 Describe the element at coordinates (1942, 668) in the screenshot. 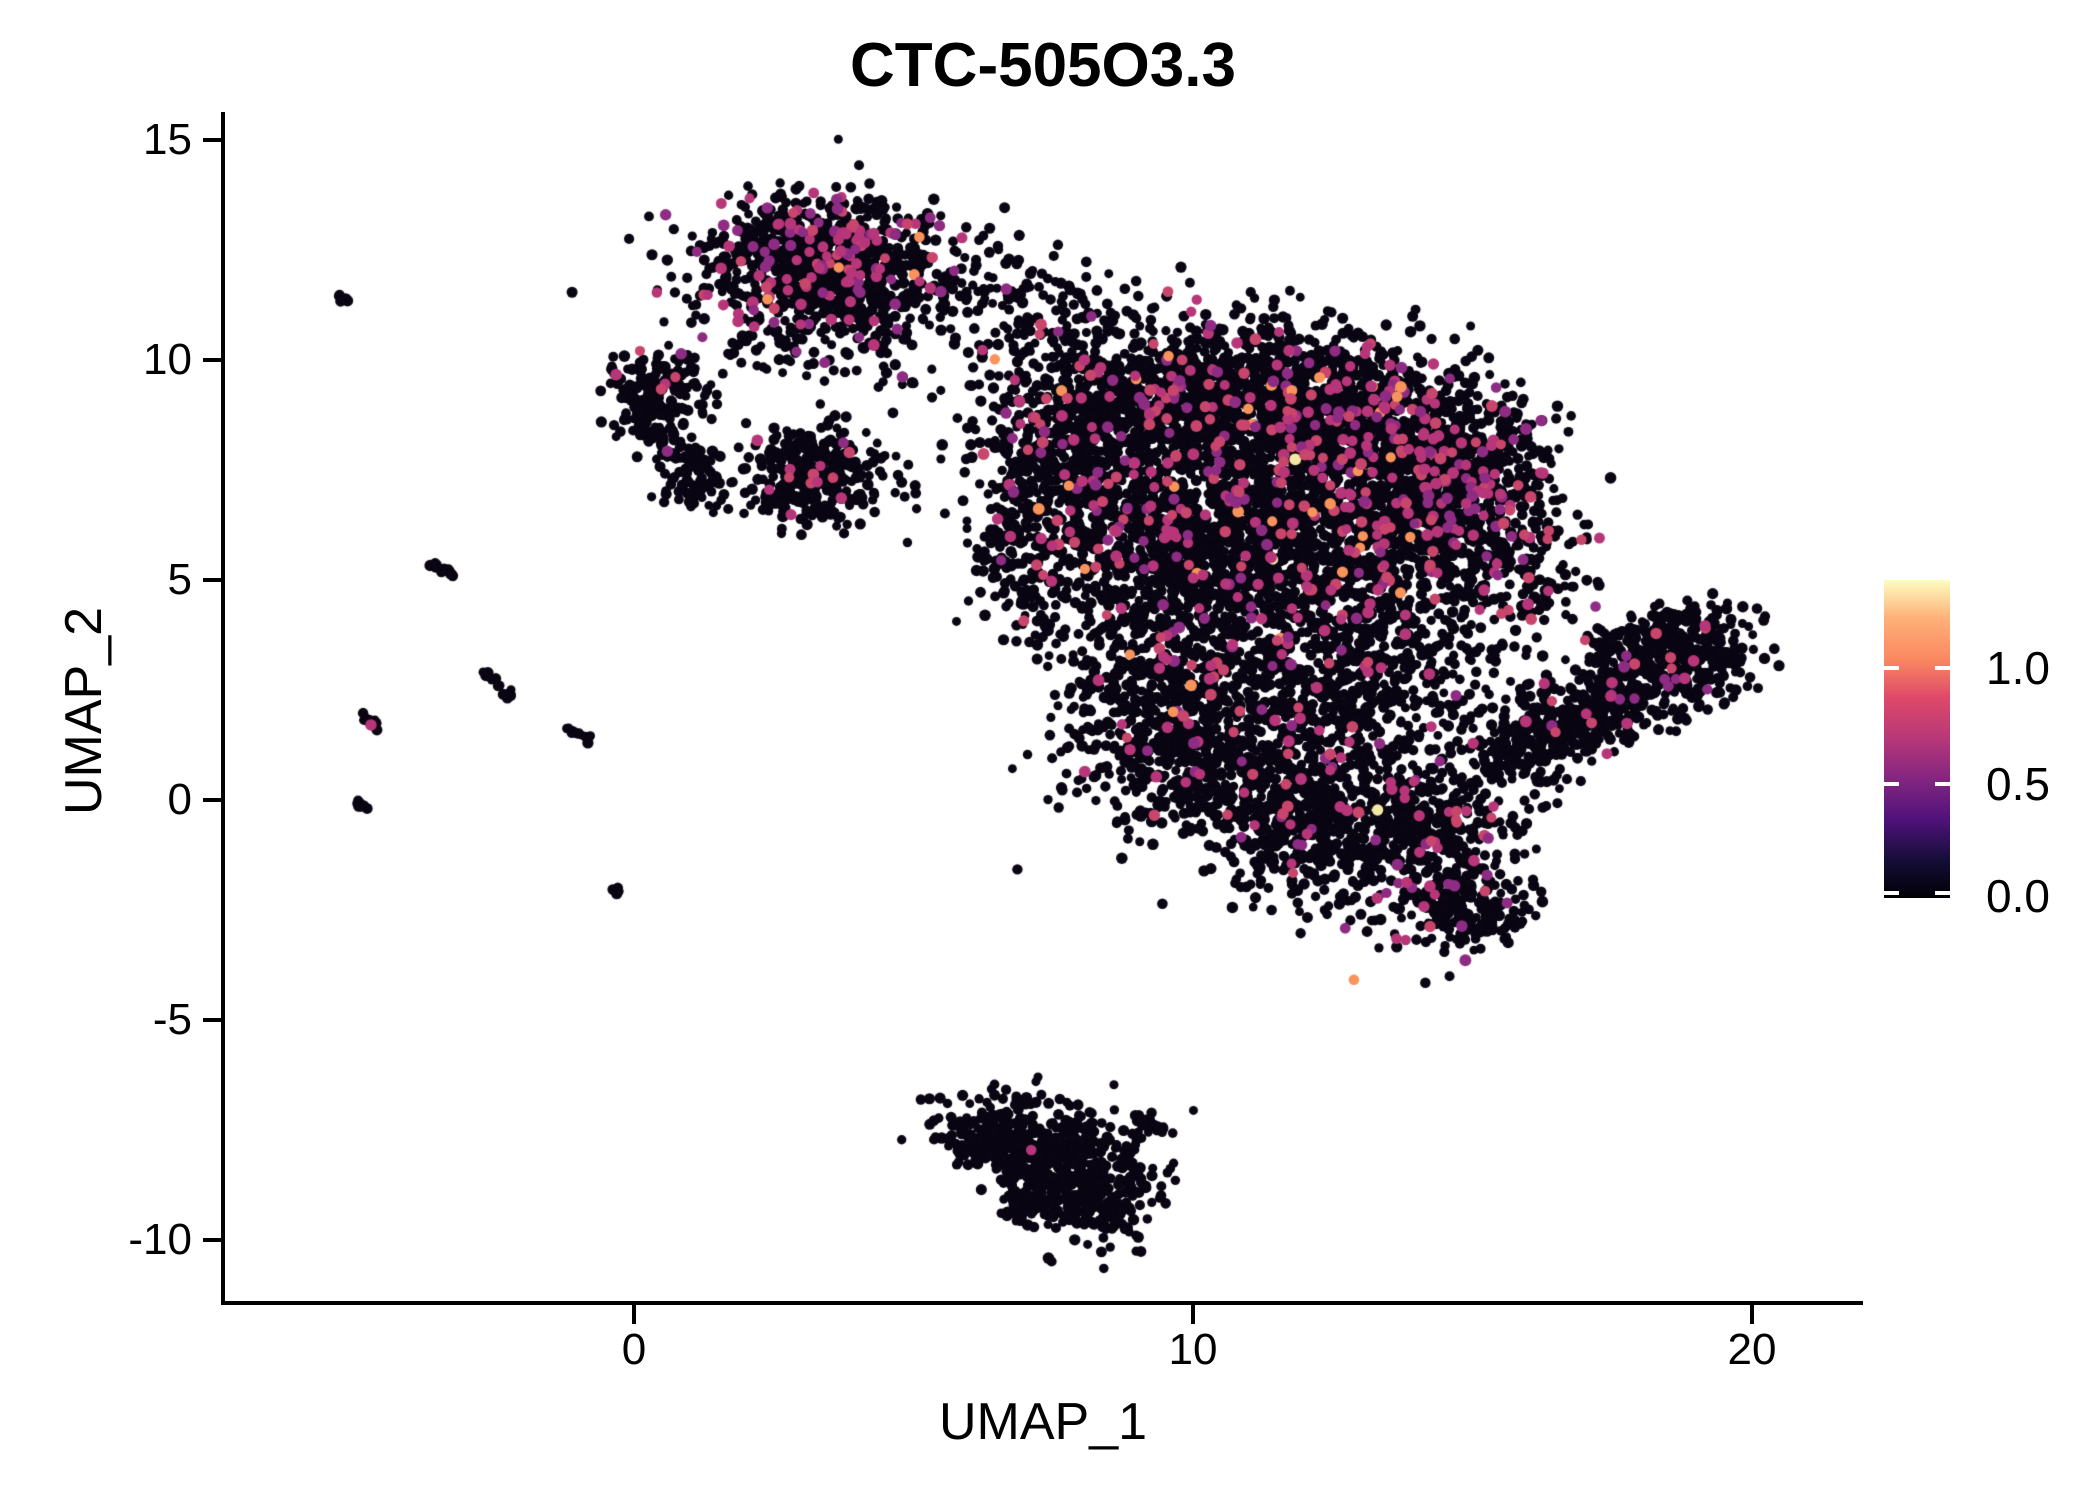

I see `colorbar-tick-1.0-right` at that location.